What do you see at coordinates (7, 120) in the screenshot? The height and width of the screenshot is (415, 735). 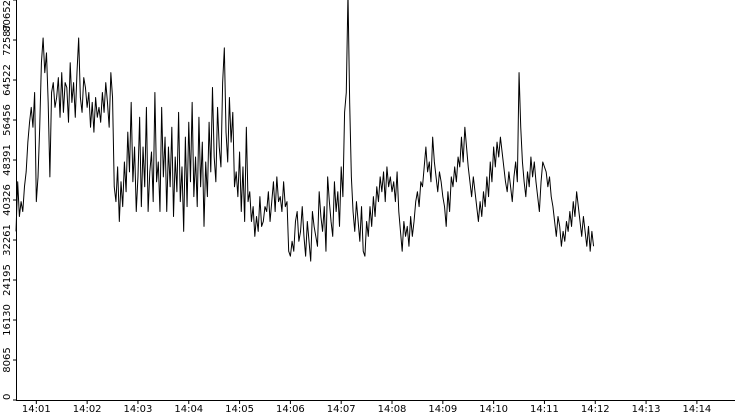 I see `y-tick-label: 56456` at bounding box center [7, 120].